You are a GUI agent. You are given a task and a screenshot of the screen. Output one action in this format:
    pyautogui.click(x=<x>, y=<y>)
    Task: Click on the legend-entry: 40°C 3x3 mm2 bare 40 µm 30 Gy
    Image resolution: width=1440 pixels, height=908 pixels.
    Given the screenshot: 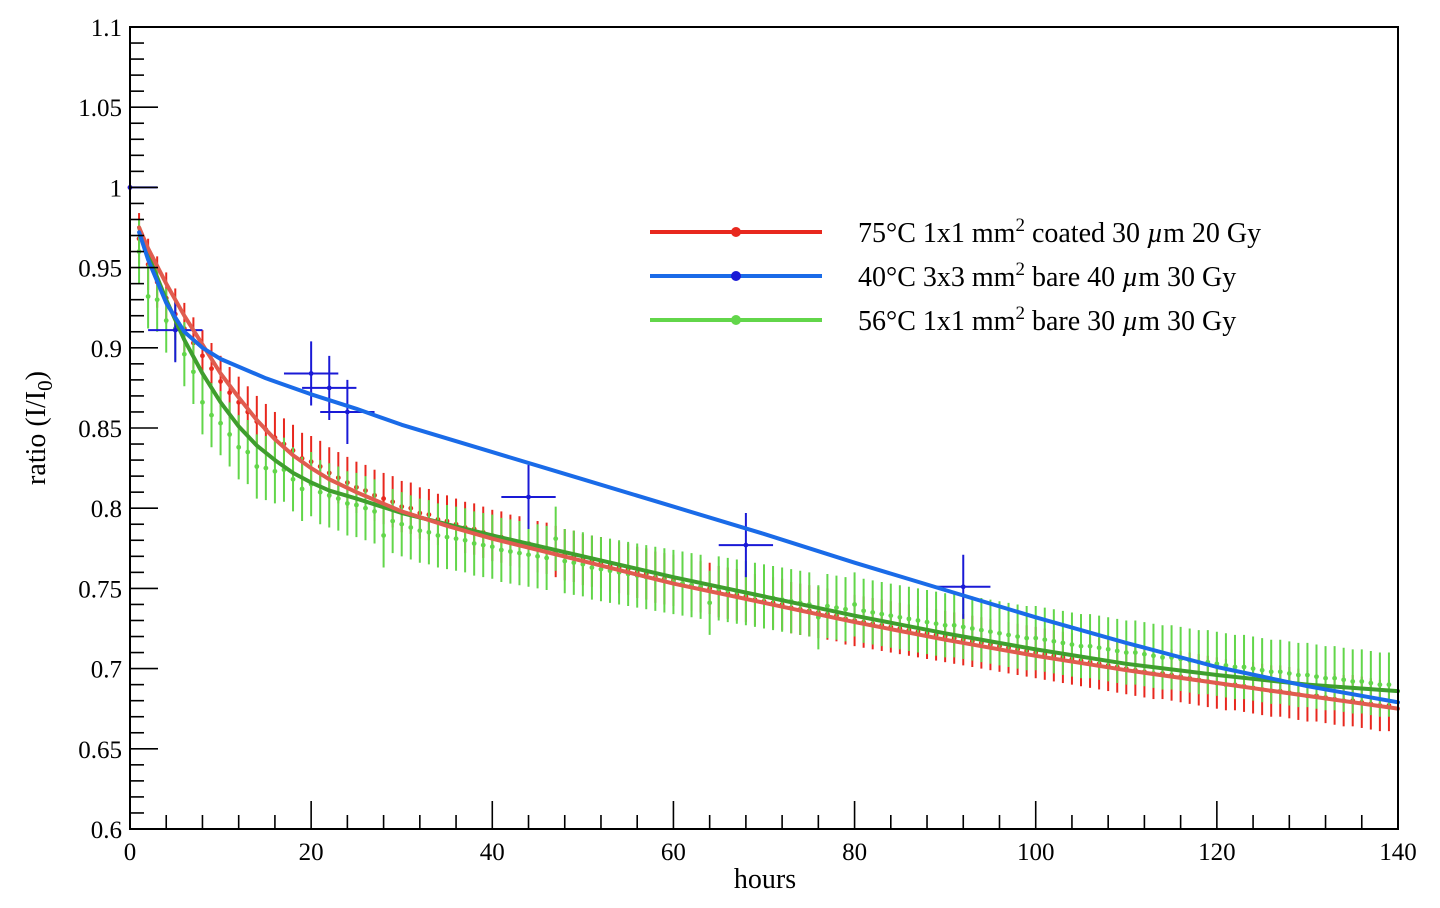 What is the action you would take?
    pyautogui.click(x=943, y=276)
    